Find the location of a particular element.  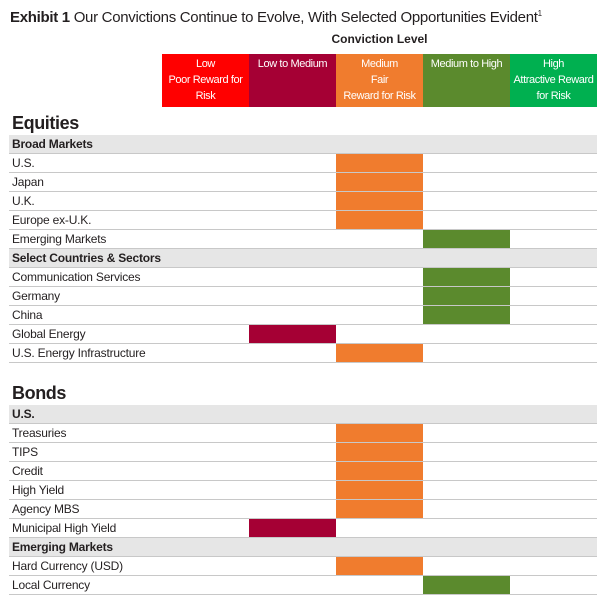

level-header-medium: Medium Fair Reward for Risk is located at coordinates (379, 80).